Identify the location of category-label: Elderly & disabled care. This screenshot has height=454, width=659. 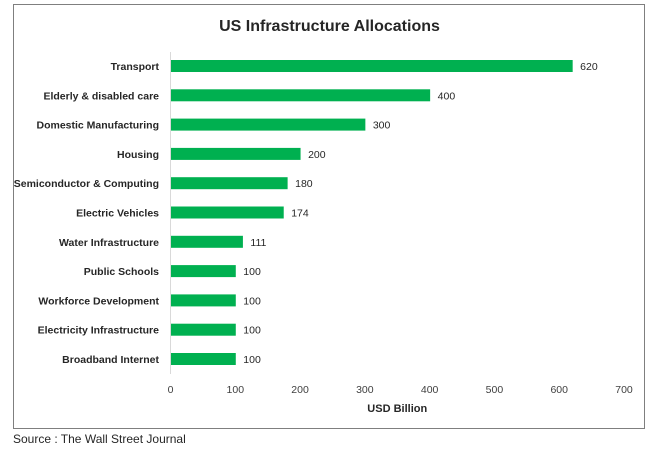
(101, 96).